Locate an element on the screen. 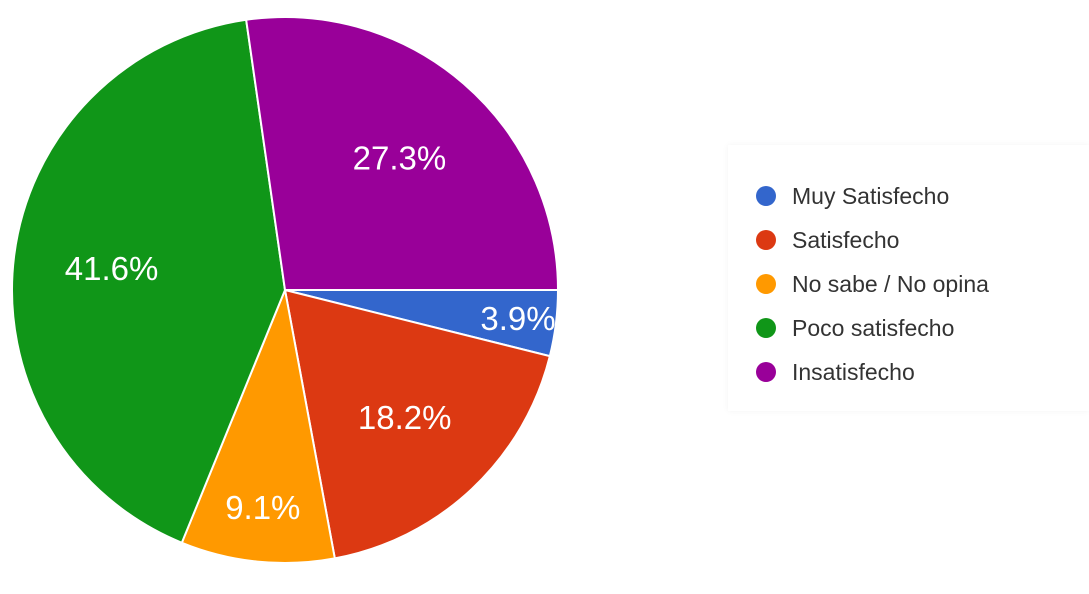 The height and width of the screenshot is (594, 1089). legend-item-muy-satisfecho: Muy Satisfecho is located at coordinates (908, 196).